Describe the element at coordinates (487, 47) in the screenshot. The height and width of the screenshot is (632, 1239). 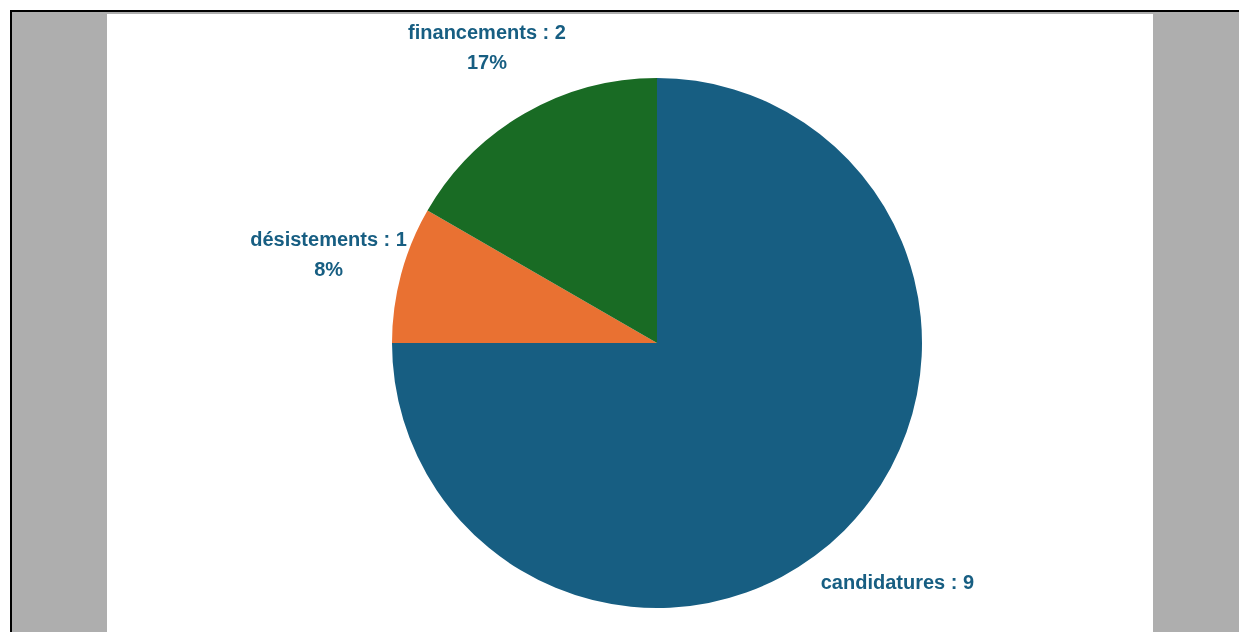
I see `slice-label: financements : 2 17%` at that location.